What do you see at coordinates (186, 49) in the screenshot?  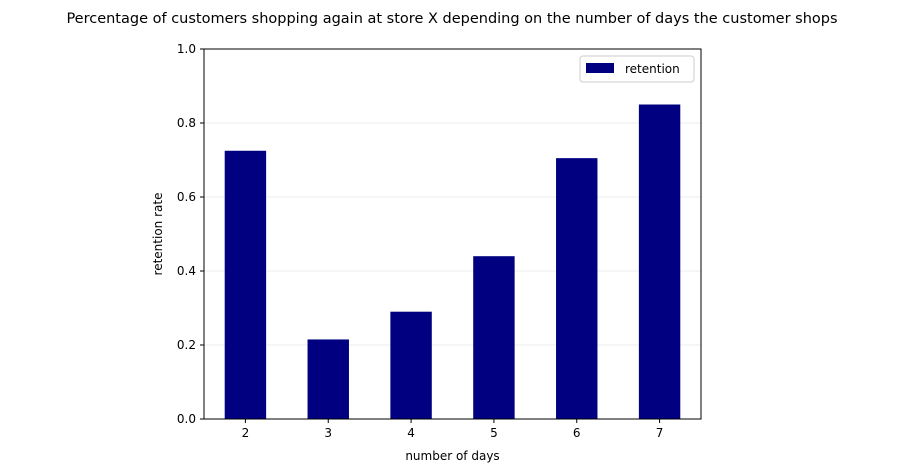 I see `y-tick-label-5: 1.0` at bounding box center [186, 49].